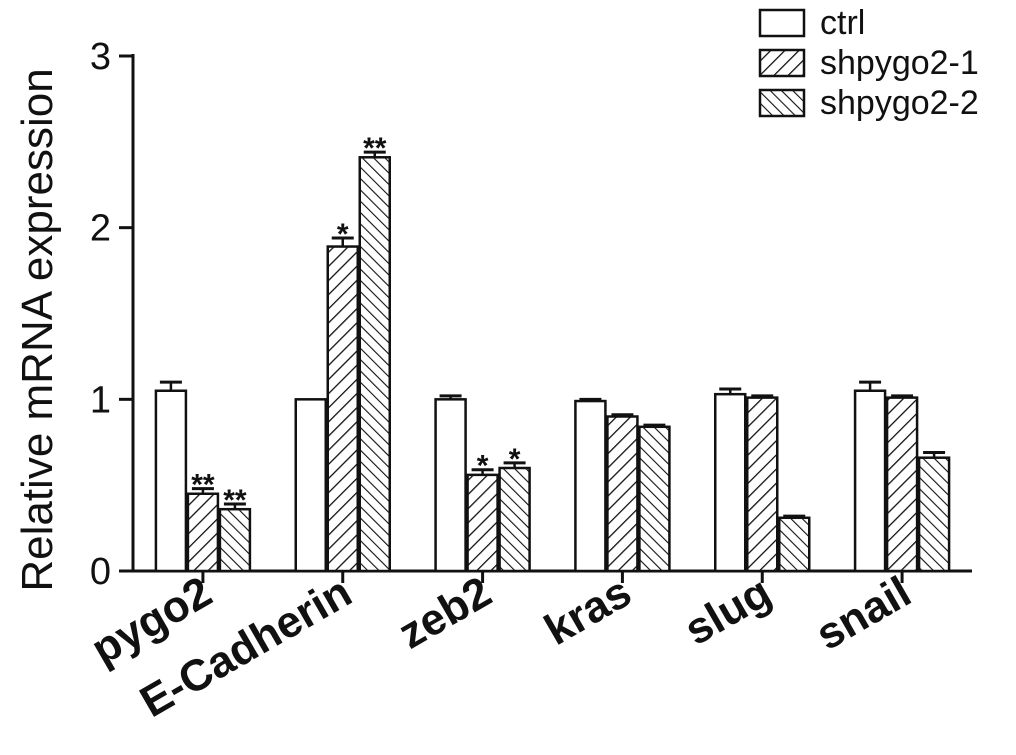  What do you see at coordinates (727, 611) in the screenshot?
I see `x-tick-label: slug` at bounding box center [727, 611].